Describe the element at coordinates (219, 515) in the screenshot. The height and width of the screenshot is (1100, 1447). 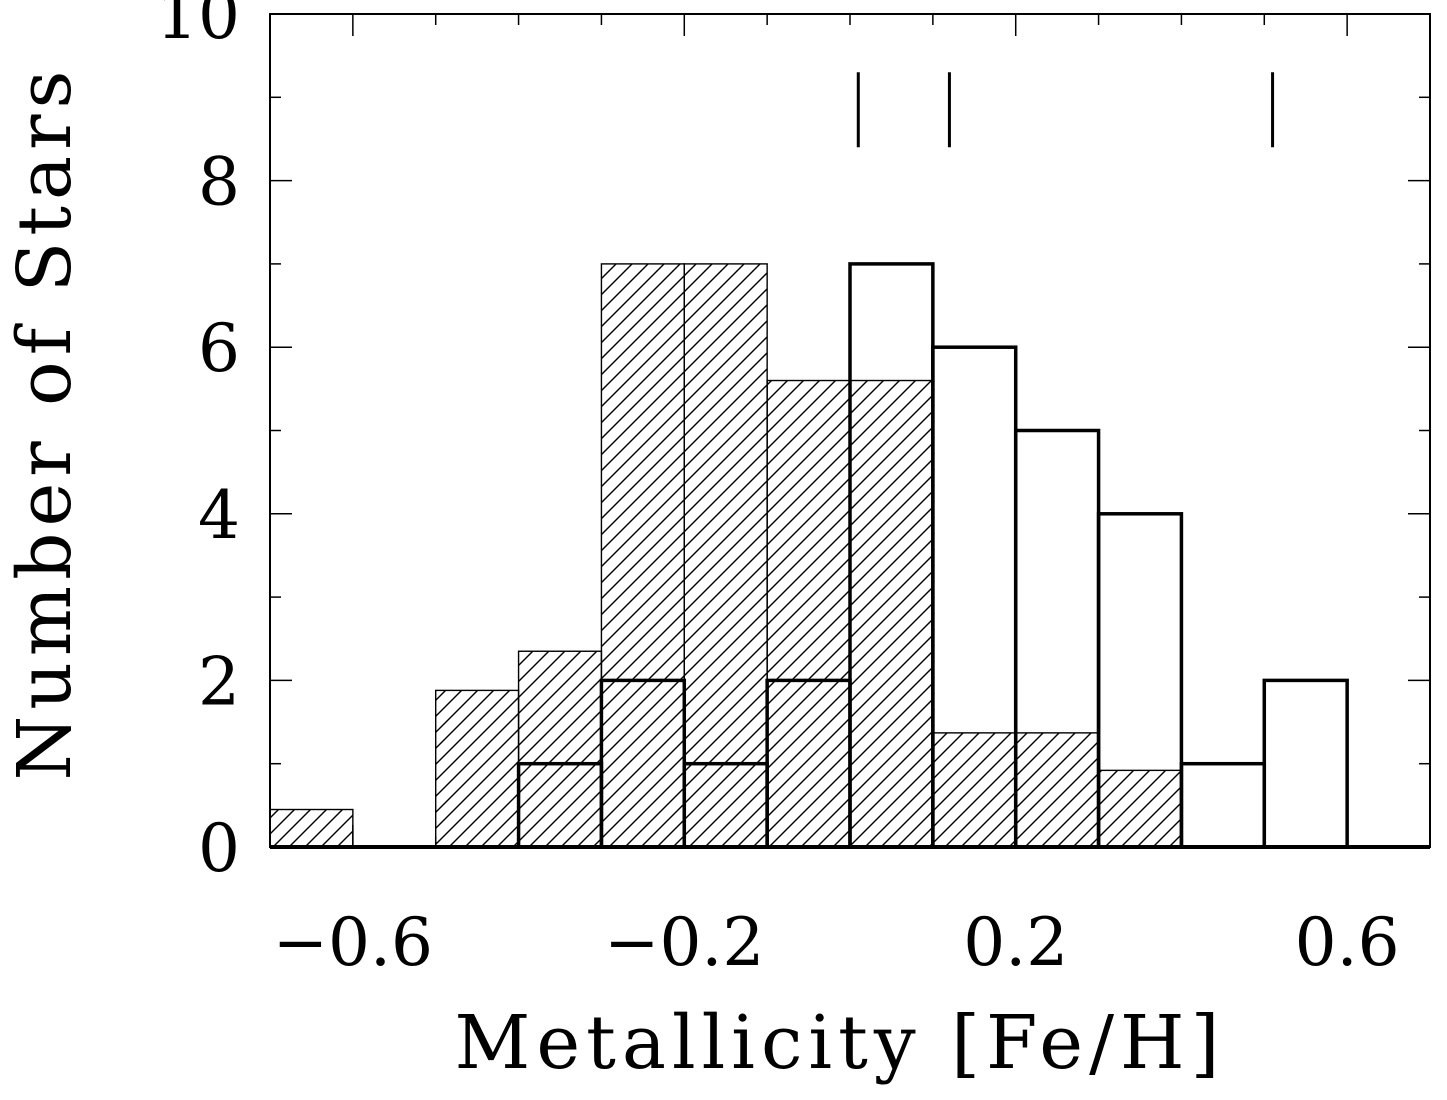
I see `y-tick-label: 4` at that location.